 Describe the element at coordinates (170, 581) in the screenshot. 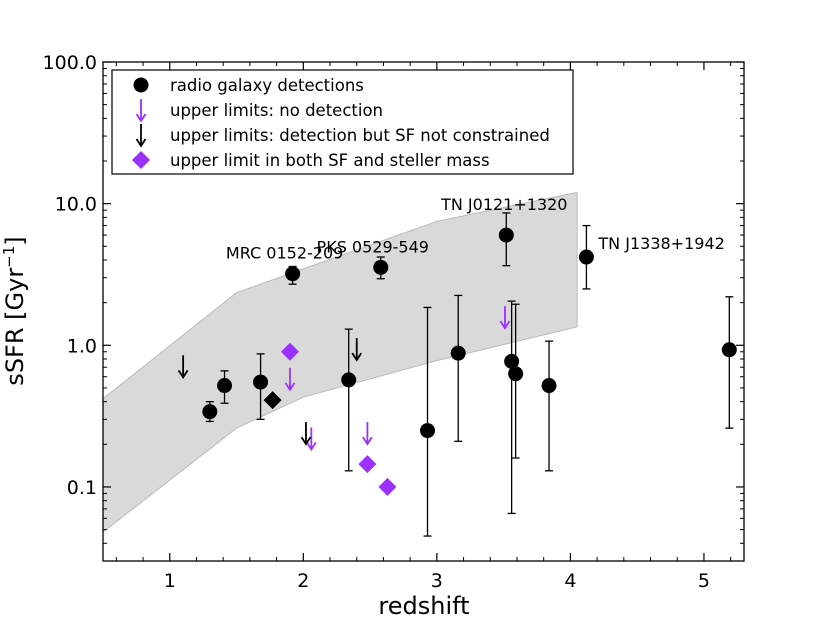

I see `x-tick-label: 1` at that location.